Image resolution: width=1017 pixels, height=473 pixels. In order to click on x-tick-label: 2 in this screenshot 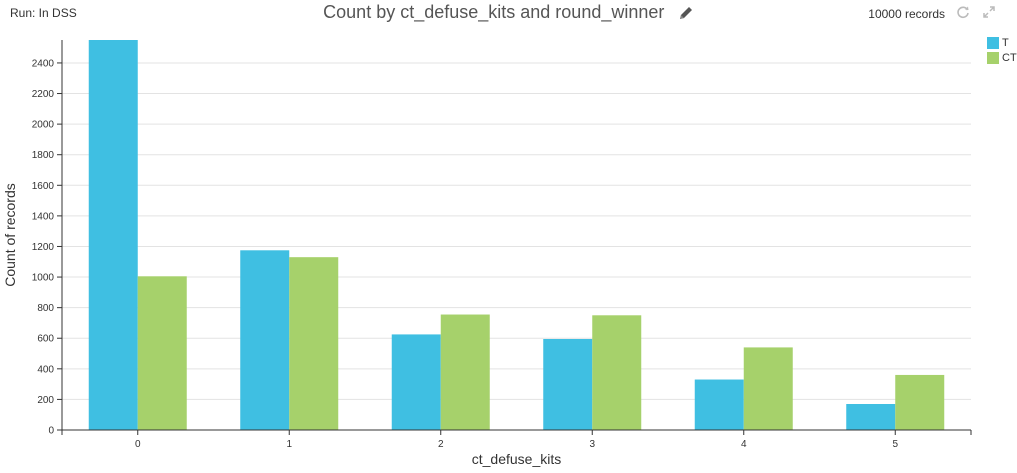, I will do `click(441, 444)`.